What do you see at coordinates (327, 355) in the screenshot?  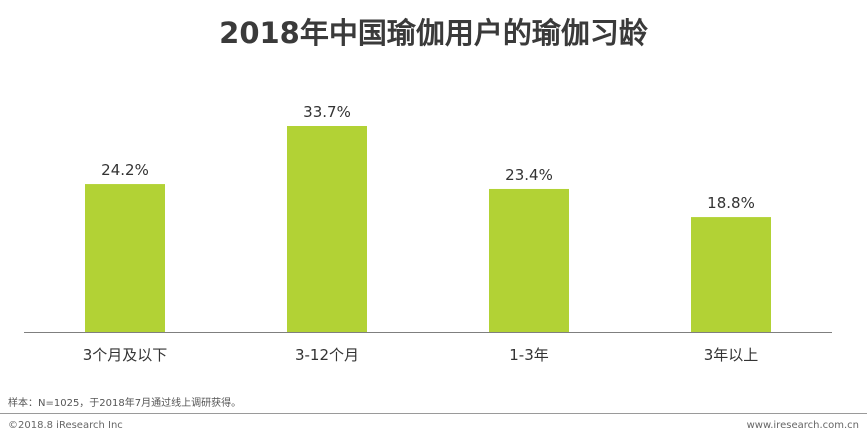 I see `category-label: 3-12个月` at bounding box center [327, 355].